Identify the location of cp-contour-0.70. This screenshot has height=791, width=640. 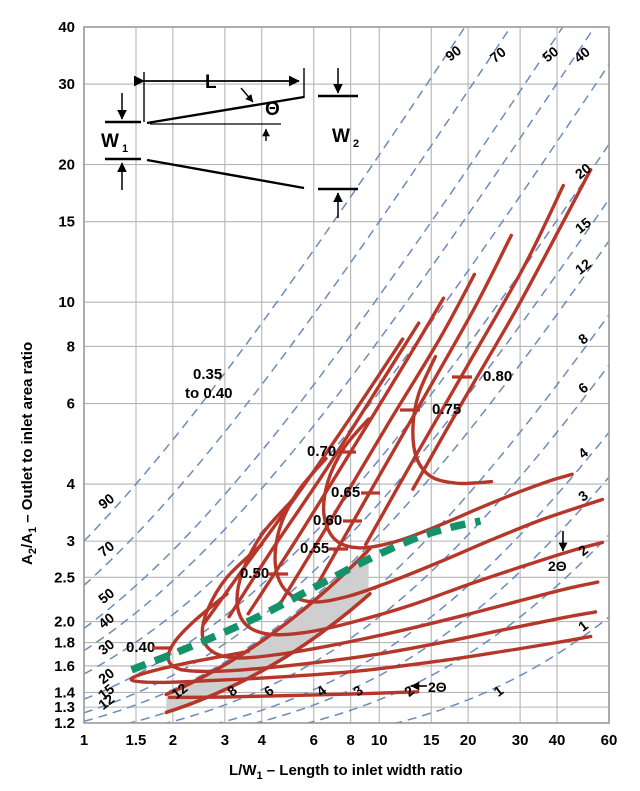
(439, 530).